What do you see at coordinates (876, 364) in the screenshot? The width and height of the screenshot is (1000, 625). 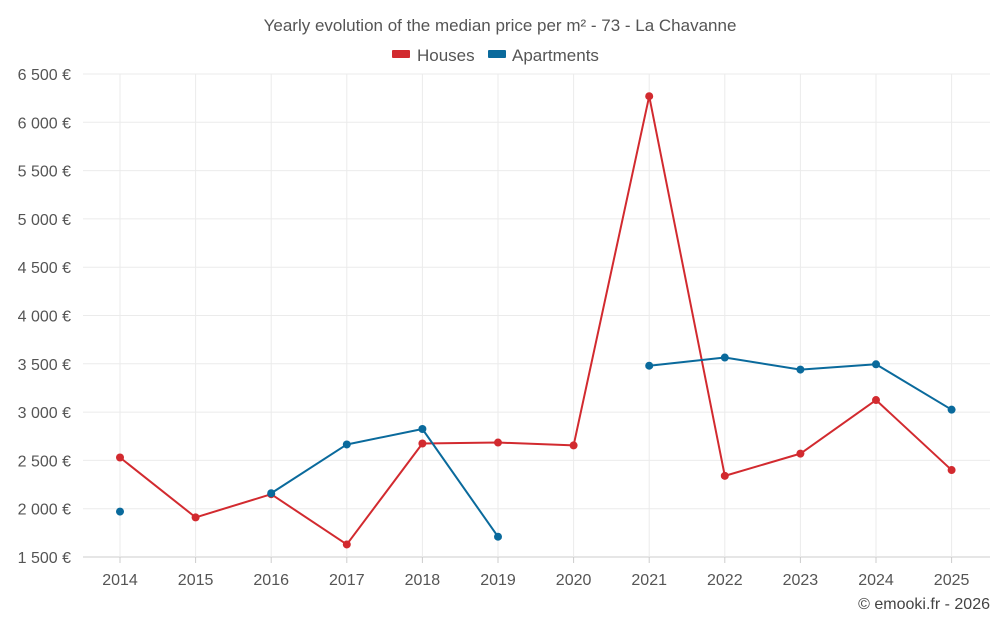 I see `data-point-apartments-2024` at bounding box center [876, 364].